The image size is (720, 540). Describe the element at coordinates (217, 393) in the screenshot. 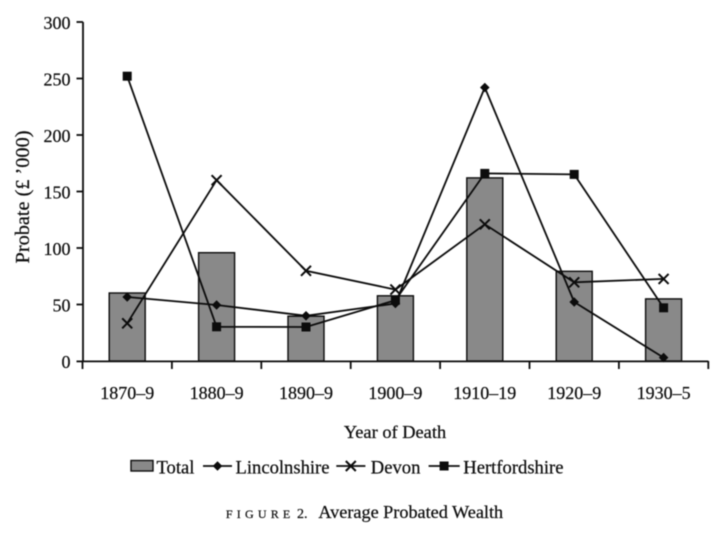

I see `svg-text: 1880–9` at that location.